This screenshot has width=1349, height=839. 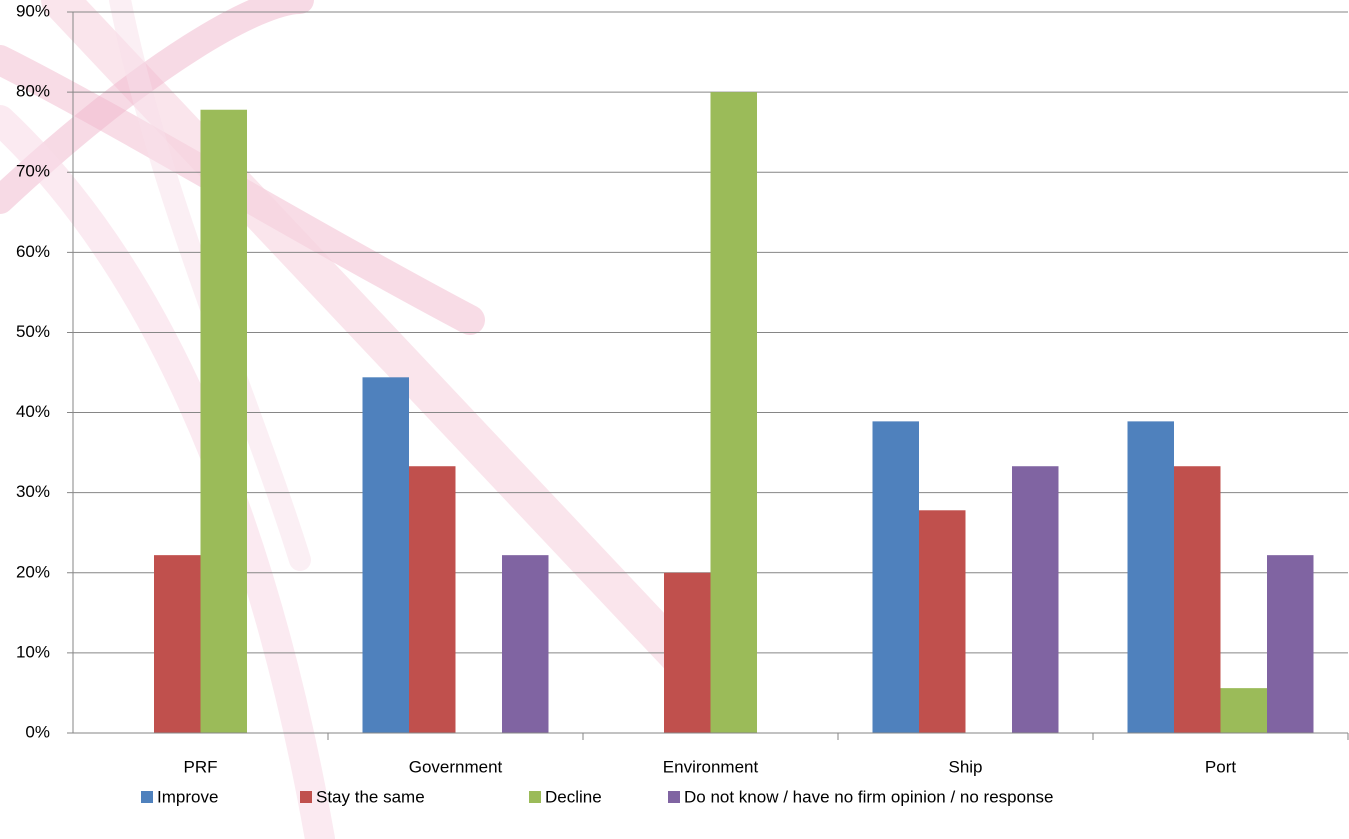 What do you see at coordinates (33, 10) in the screenshot?
I see `y-tick-label: 90%` at bounding box center [33, 10].